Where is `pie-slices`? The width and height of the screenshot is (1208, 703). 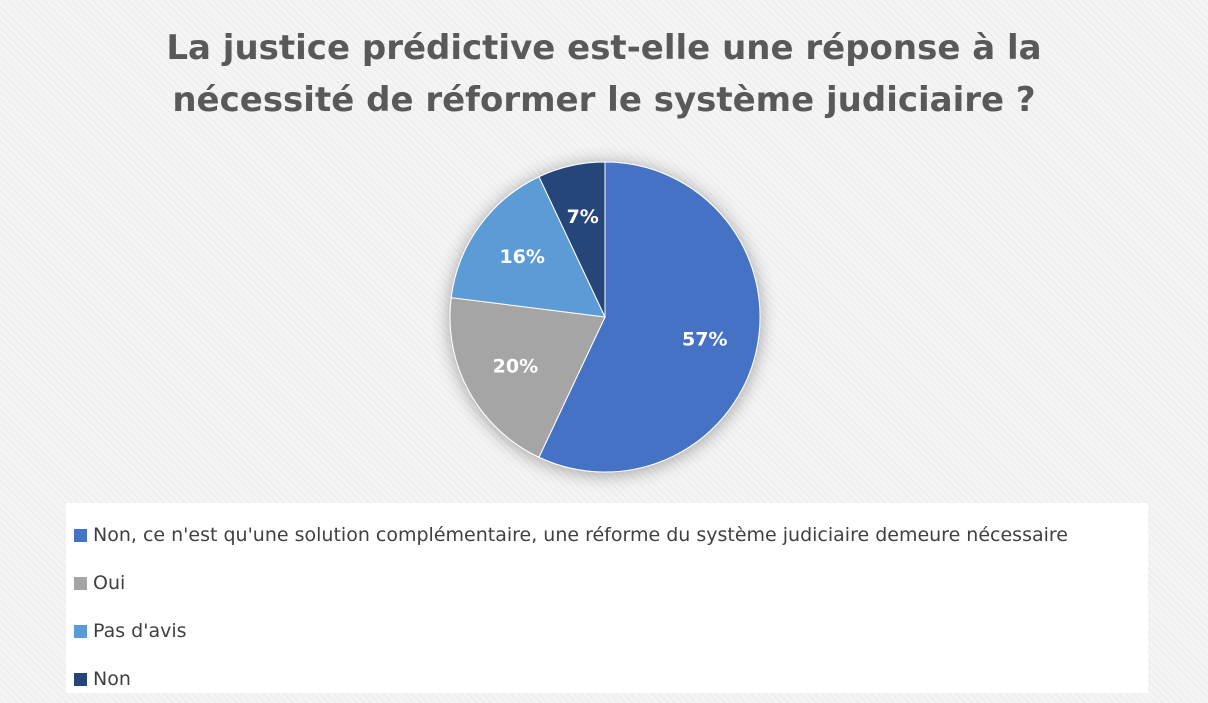 pie-slices is located at coordinates (605, 317).